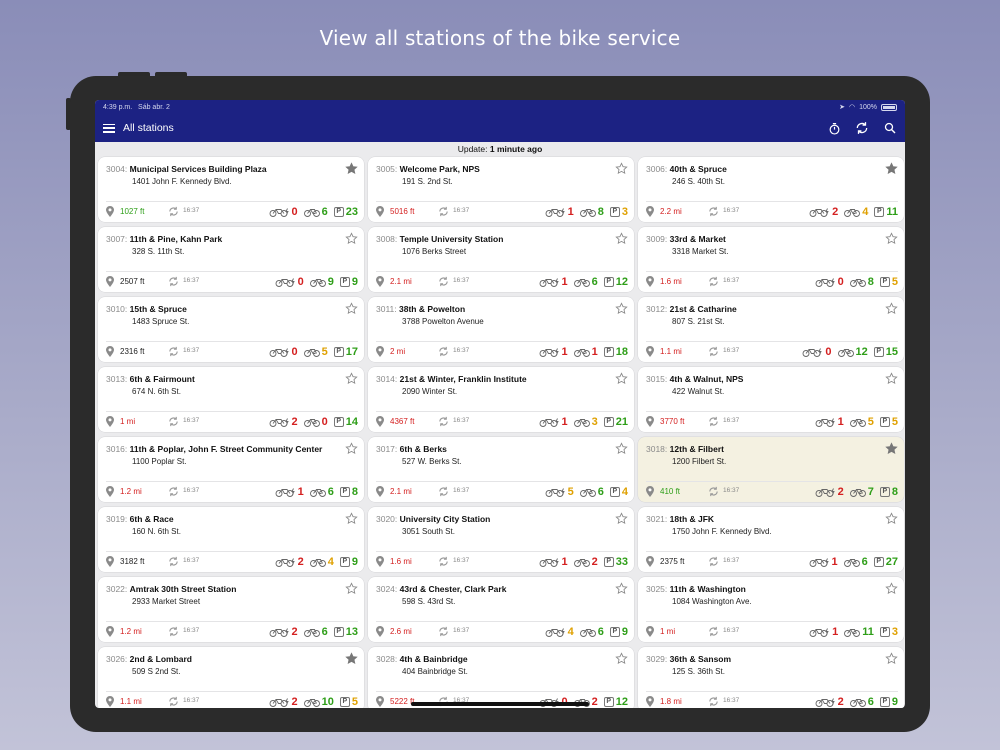 The height and width of the screenshot is (750, 1000). What do you see at coordinates (432, 309) in the screenshot?
I see `station-name: 38th & Powelton` at bounding box center [432, 309].